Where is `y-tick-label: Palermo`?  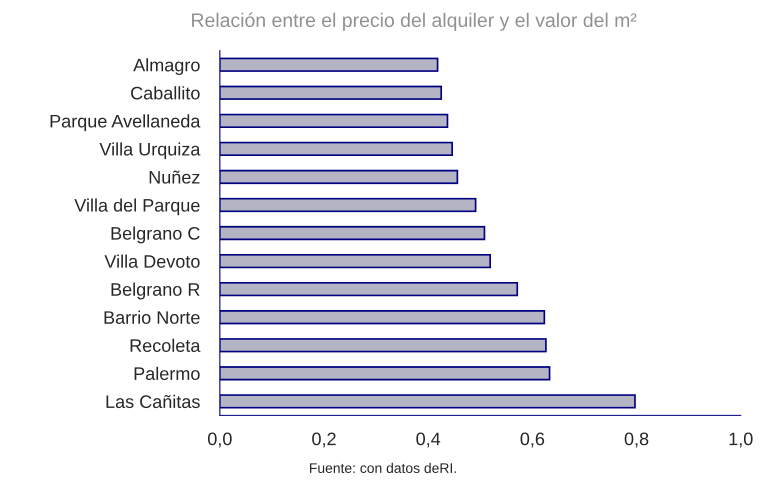
y-tick-label: Palermo is located at coordinates (167, 373).